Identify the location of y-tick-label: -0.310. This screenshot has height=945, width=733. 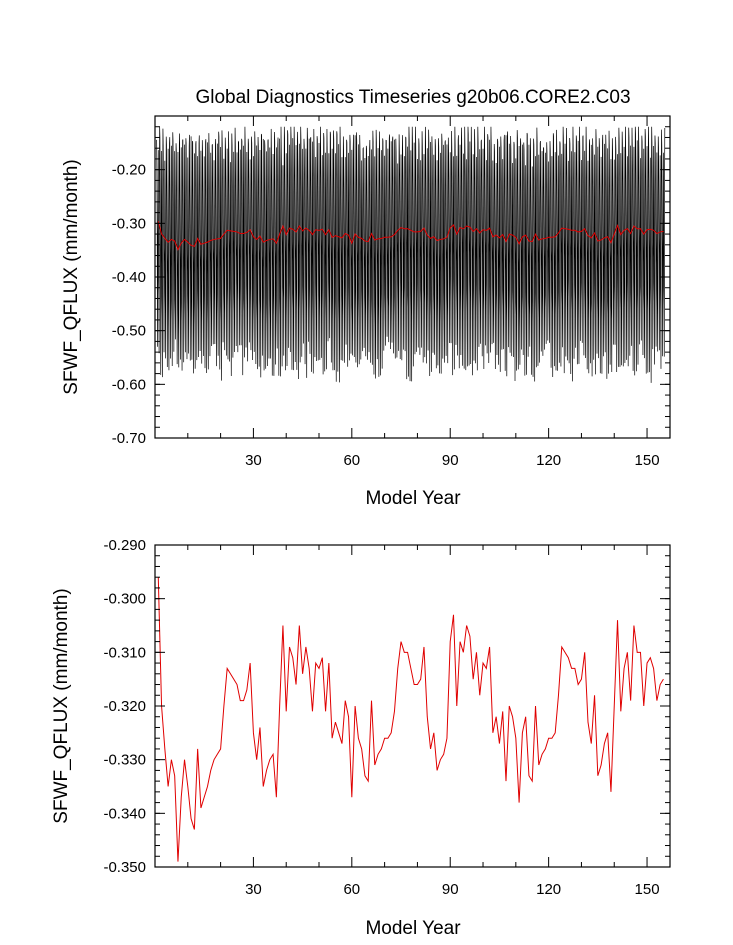
(124, 652).